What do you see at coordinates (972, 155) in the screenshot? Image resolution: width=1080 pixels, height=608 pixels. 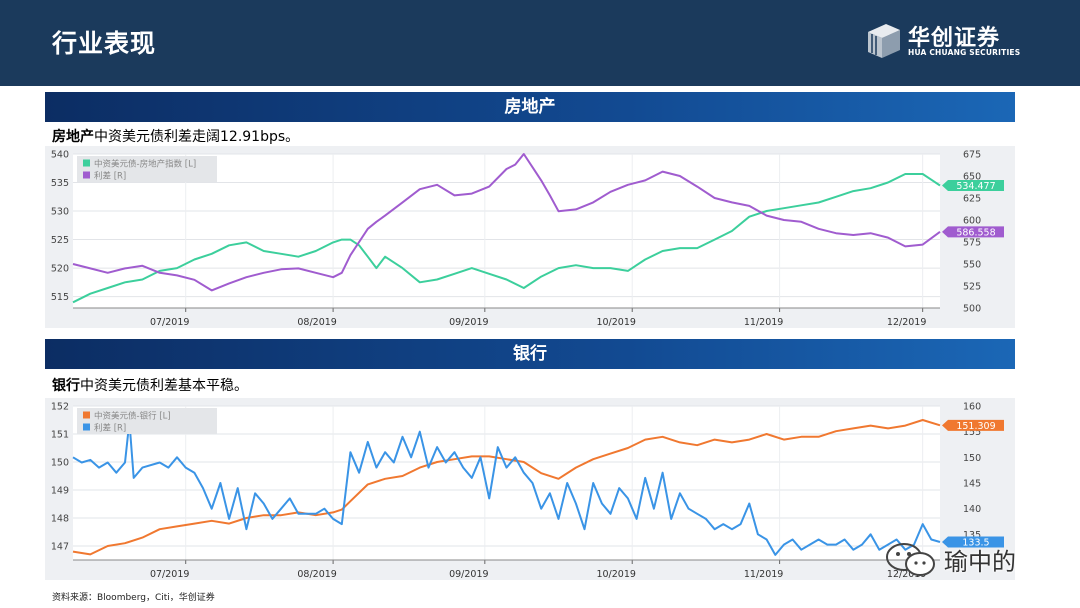 I see `y-right-tick-label: 675` at bounding box center [972, 155].